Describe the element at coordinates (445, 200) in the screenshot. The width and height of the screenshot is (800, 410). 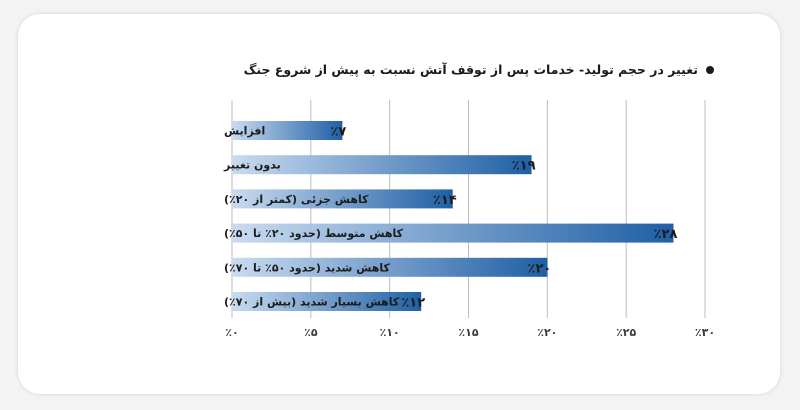
I see `value-label: ٪۱۴` at that location.